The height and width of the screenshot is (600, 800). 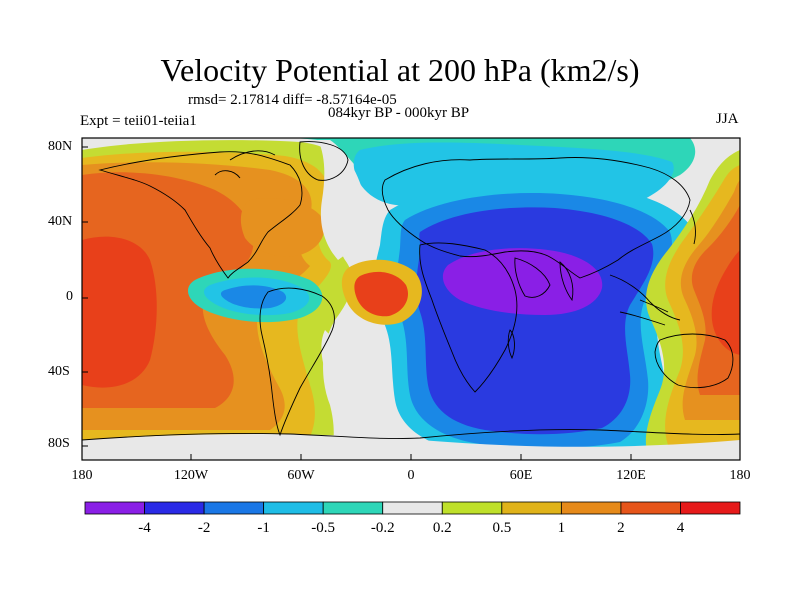 I want to click on field-neutral-band-antarctic, so click(x=411, y=447).